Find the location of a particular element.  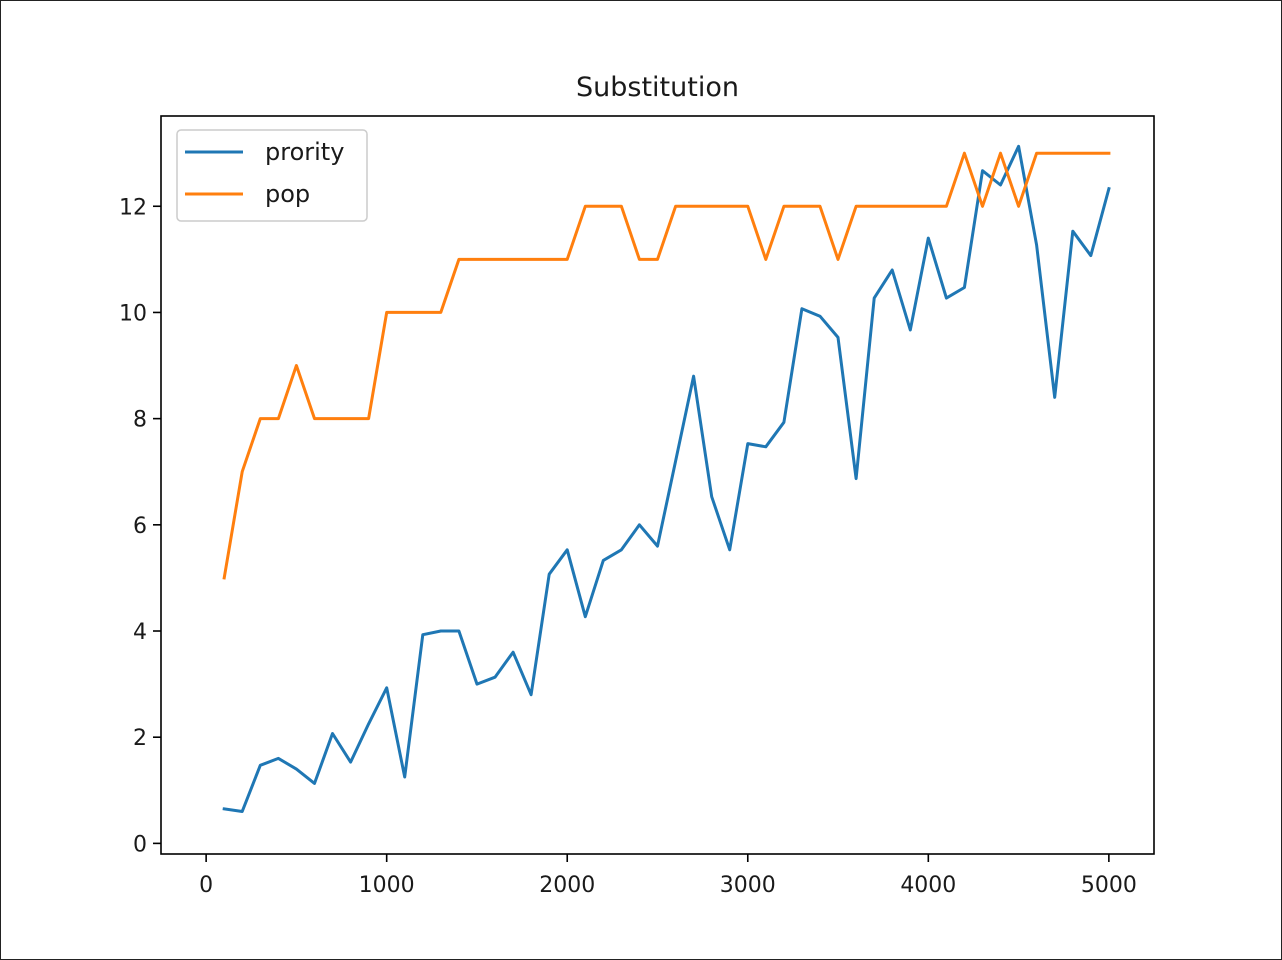

y-tick-label: 0 is located at coordinates (140, 844).